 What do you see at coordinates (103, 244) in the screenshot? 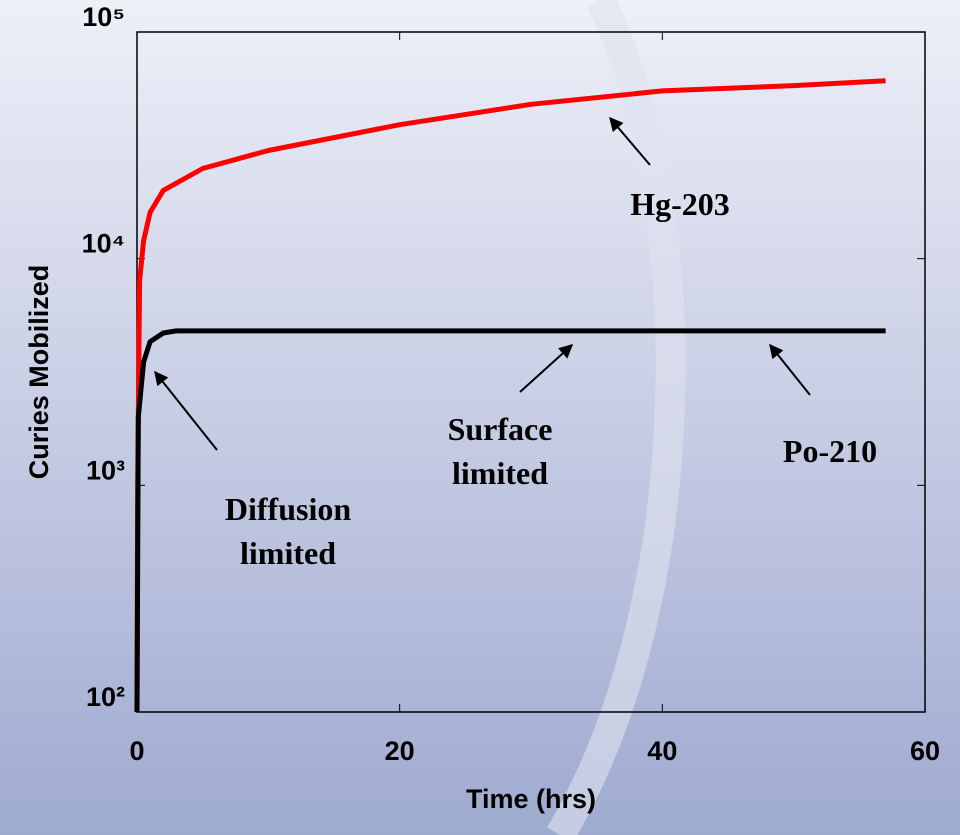
I see `y-tick-label: 10⁴` at bounding box center [103, 244].